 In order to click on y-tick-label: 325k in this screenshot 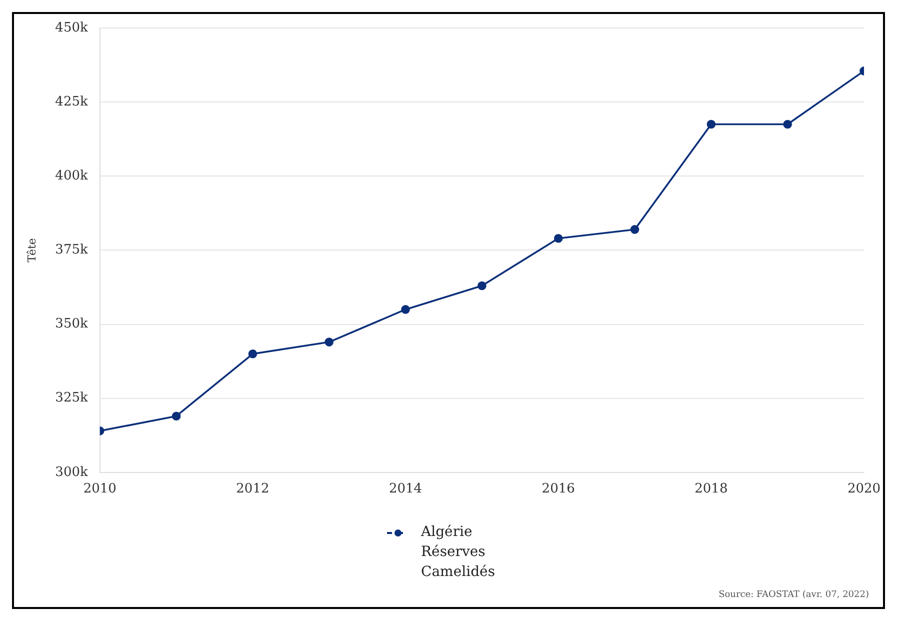, I will do `click(71, 398)`.